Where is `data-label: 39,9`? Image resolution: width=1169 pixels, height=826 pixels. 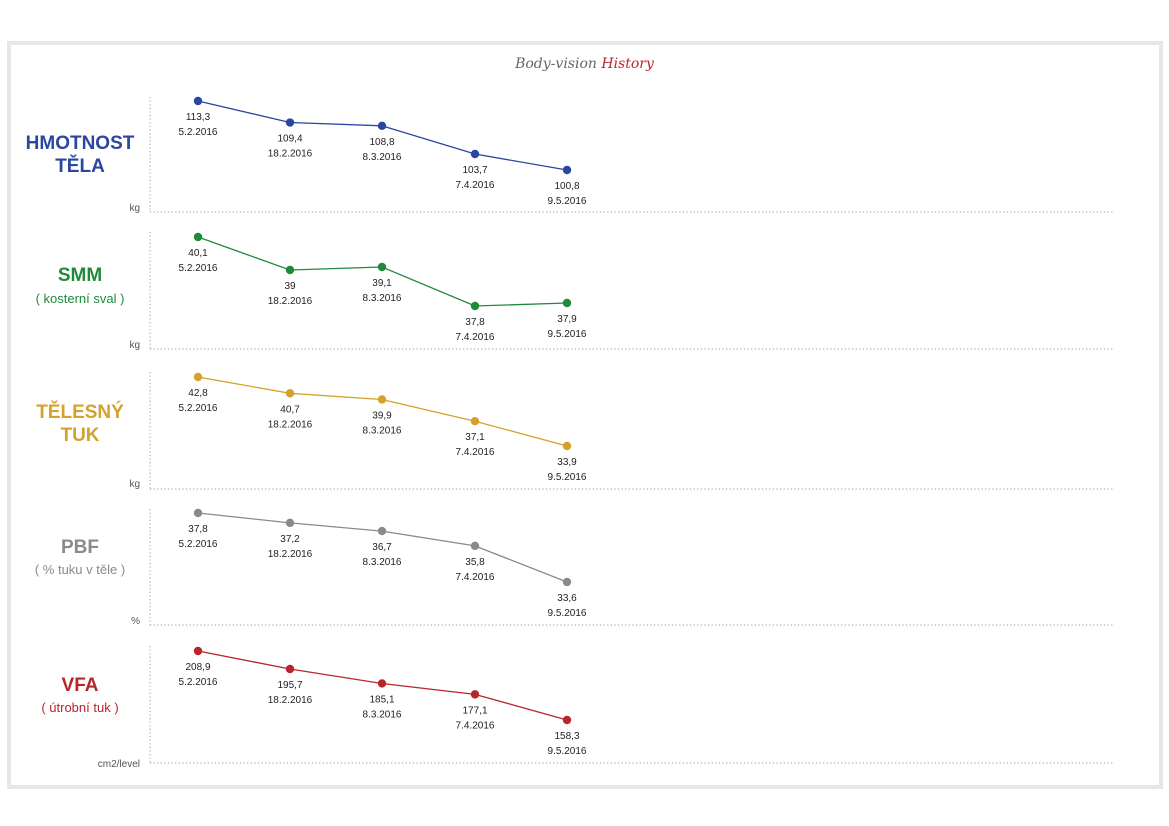
data-label: 39,9 is located at coordinates (382, 415).